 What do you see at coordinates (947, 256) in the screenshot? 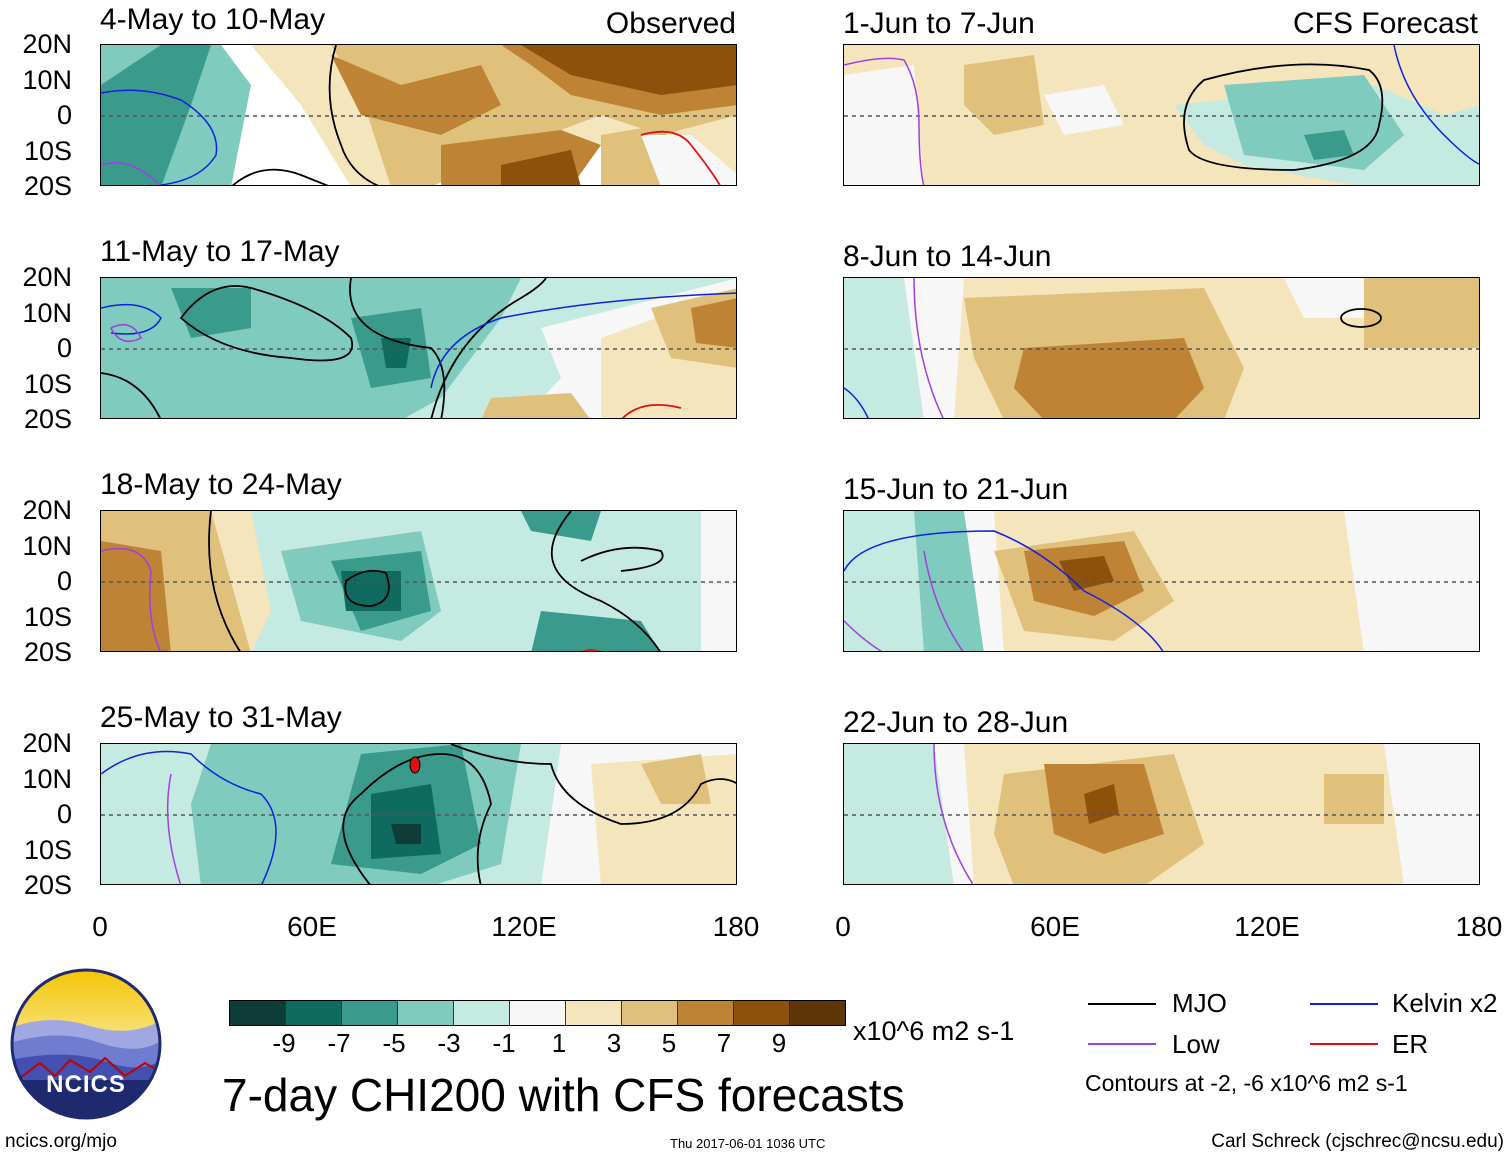
I see `panel-title-4: 8-Jun to 14-Jun` at bounding box center [947, 256].